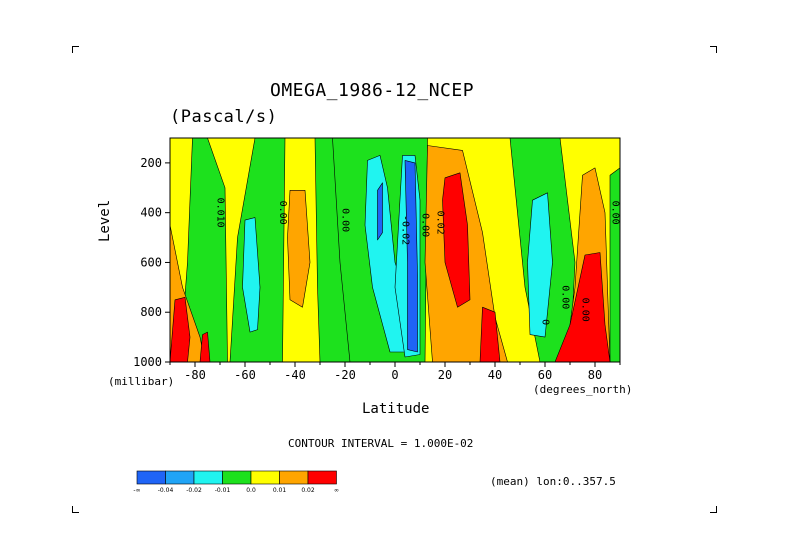 The width and height of the screenshot is (789, 558). Describe the element at coordinates (336, 490) in the screenshot. I see `colorbar-label: ∞` at that location.